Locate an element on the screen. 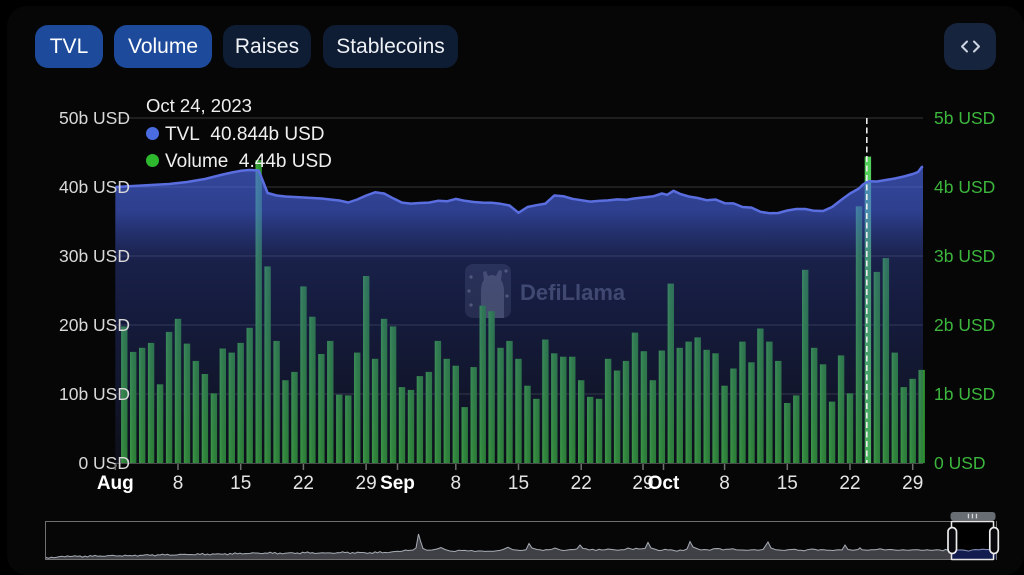 The height and width of the screenshot is (575, 1024). svg-text: 30b USD is located at coordinates (94, 256).